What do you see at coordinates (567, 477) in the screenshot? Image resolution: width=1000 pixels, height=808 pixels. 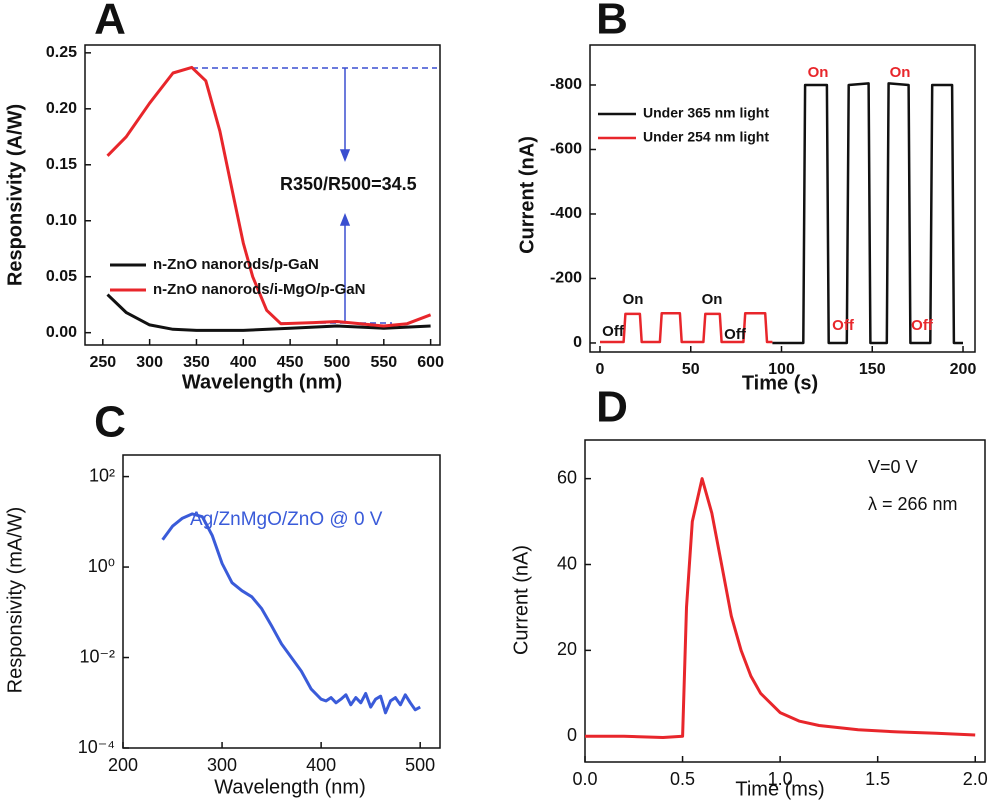 I see `y-tick-label: 60` at bounding box center [567, 477].